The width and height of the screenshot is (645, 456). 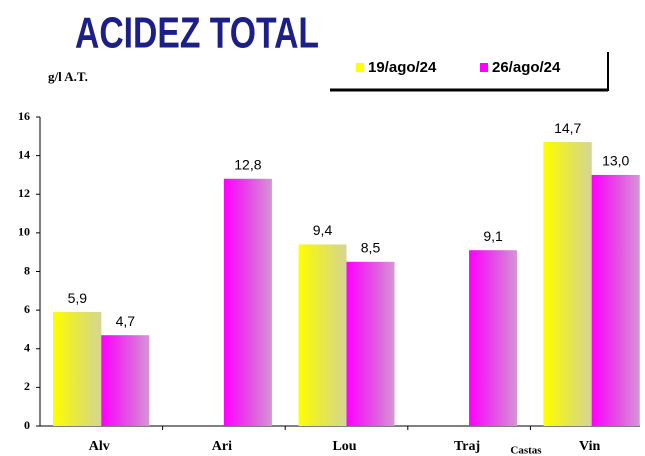 I want to click on y-tick-label: 4, so click(x=27, y=348).